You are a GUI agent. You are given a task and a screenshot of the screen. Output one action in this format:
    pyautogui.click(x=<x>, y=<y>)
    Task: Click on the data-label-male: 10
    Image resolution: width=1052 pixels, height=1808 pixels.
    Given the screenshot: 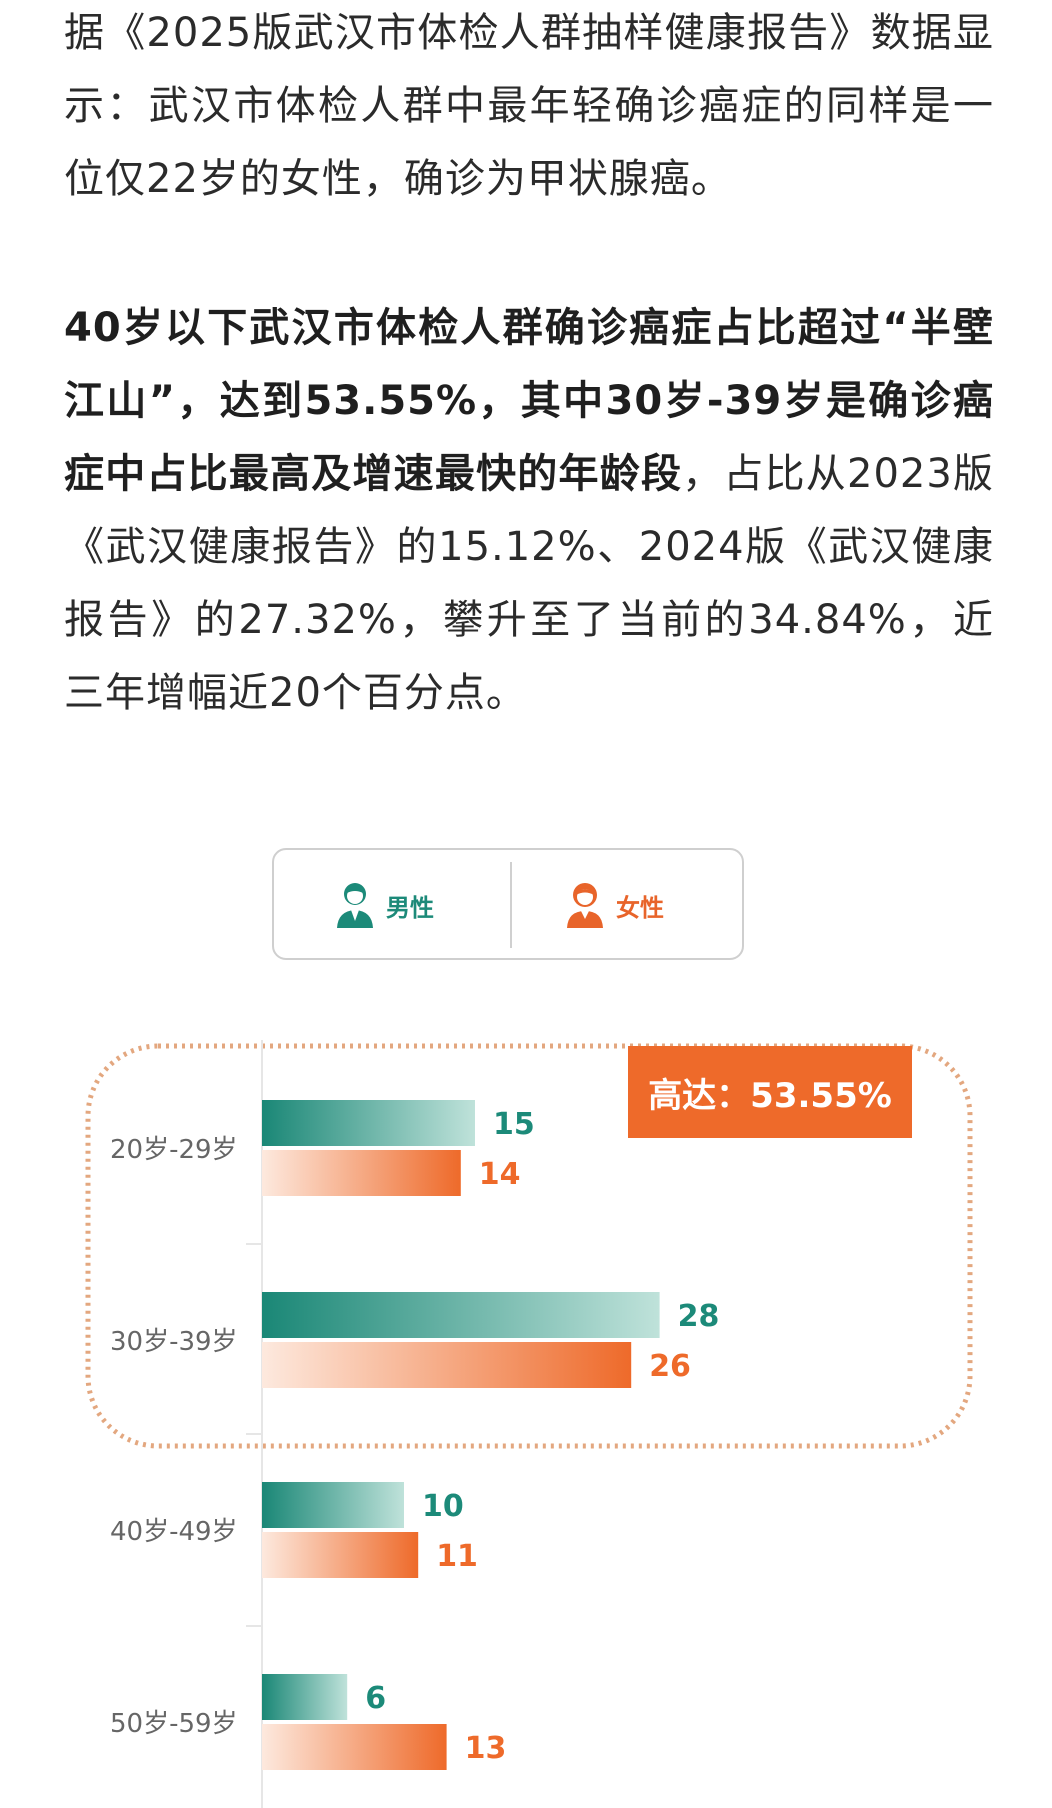 What is the action you would take?
    pyautogui.click(x=443, y=1506)
    